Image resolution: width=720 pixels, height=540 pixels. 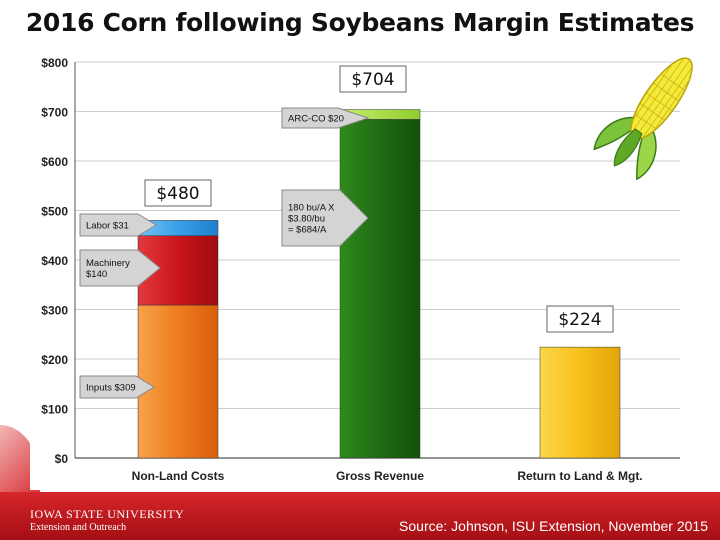 What do you see at coordinates (54, 162) in the screenshot?
I see `y-tick-label: $600` at bounding box center [54, 162].